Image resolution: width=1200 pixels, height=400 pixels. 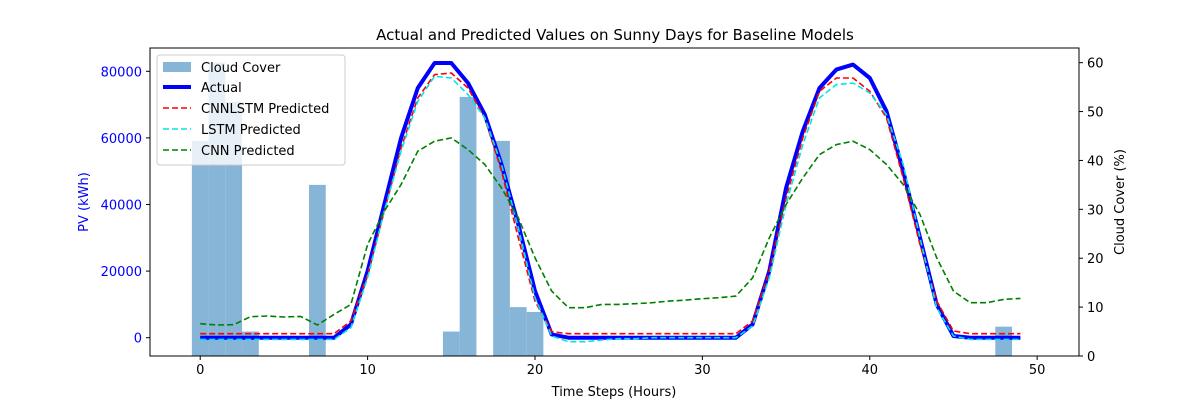 I want to click on y-axis-left-label: PV (kWh), so click(x=84, y=202).